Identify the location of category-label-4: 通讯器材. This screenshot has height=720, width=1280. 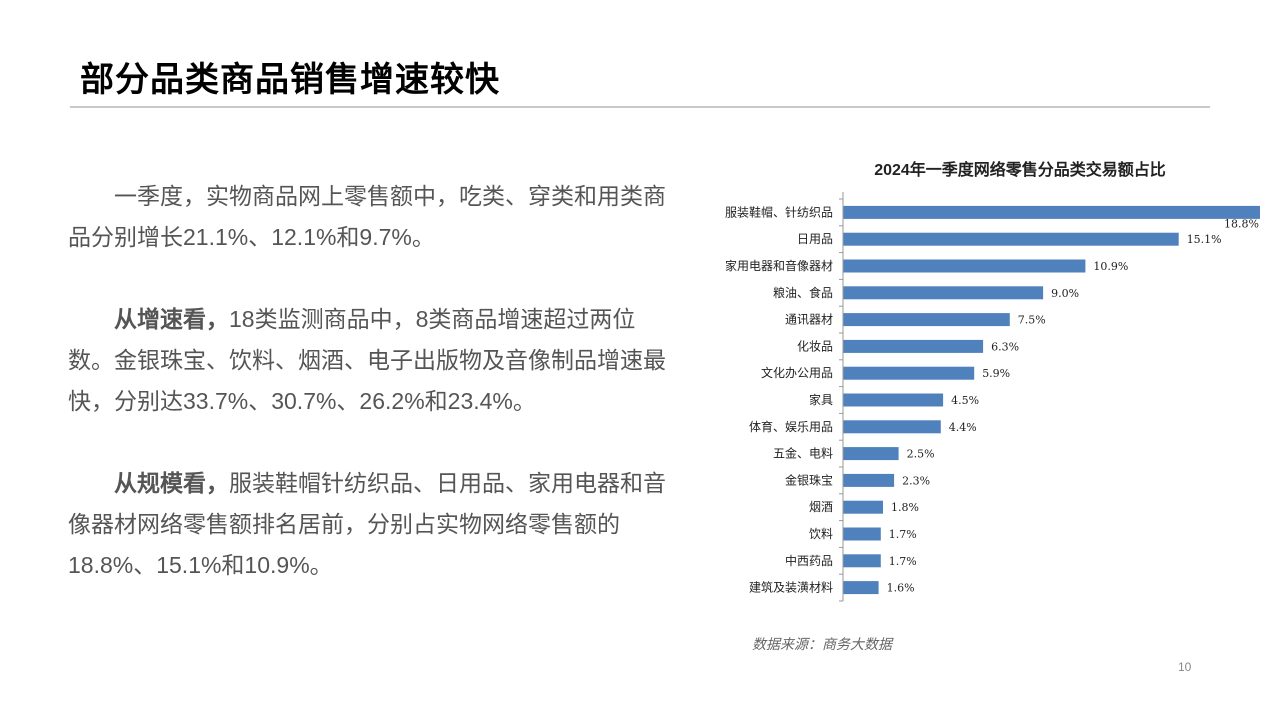
(809, 320).